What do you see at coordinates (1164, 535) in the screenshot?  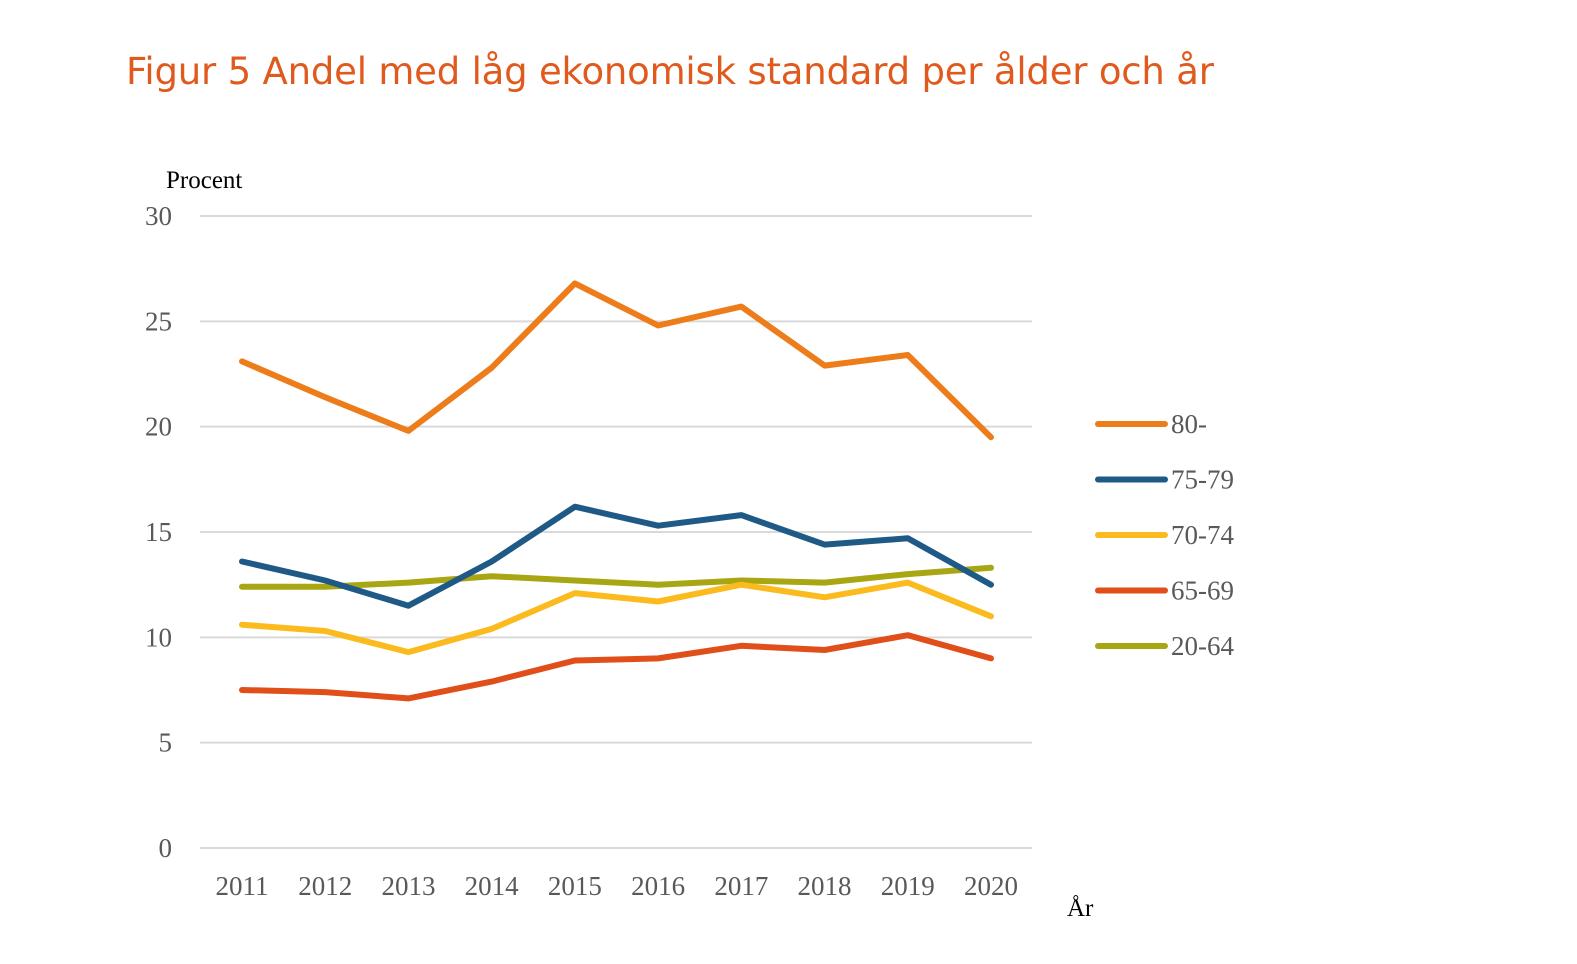 I see `legend: 80- 75-79 70-74 65-69 20-64` at bounding box center [1164, 535].